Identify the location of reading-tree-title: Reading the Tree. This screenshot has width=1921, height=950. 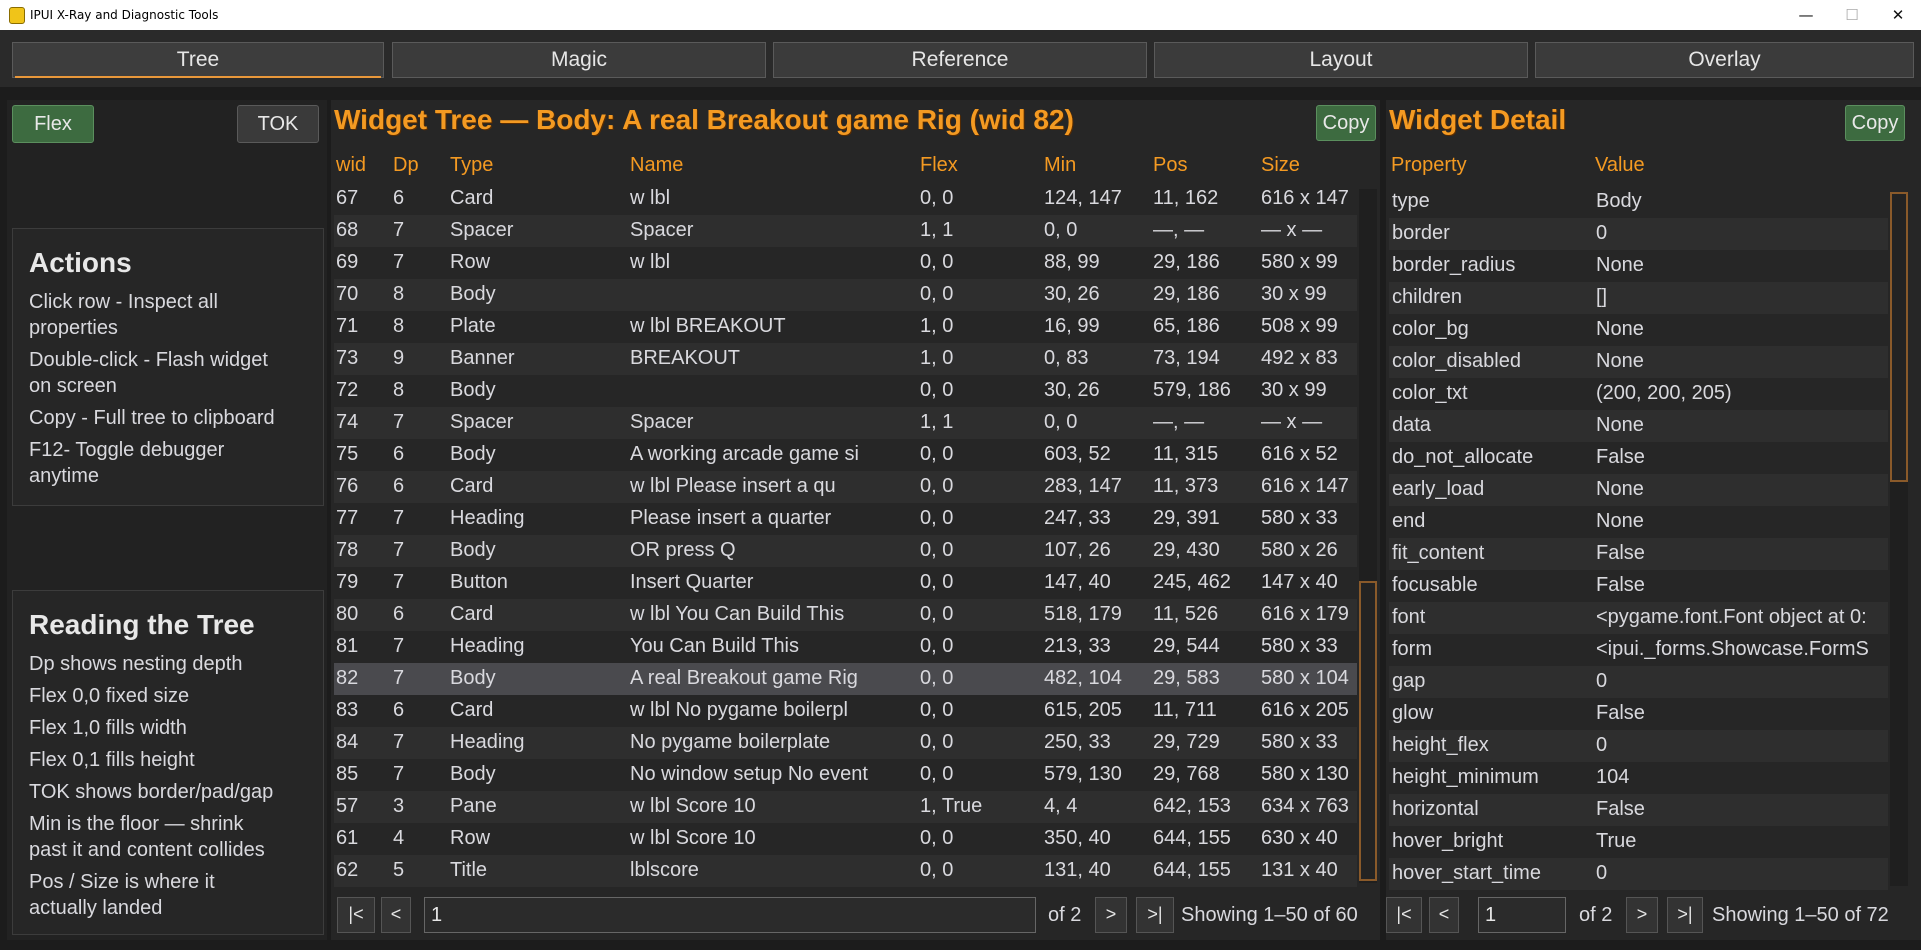
(142, 624).